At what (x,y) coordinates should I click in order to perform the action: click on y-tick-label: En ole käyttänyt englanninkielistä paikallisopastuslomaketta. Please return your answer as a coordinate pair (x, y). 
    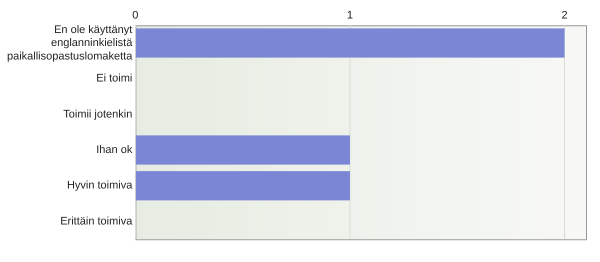
    Looking at the image, I should click on (70, 43).